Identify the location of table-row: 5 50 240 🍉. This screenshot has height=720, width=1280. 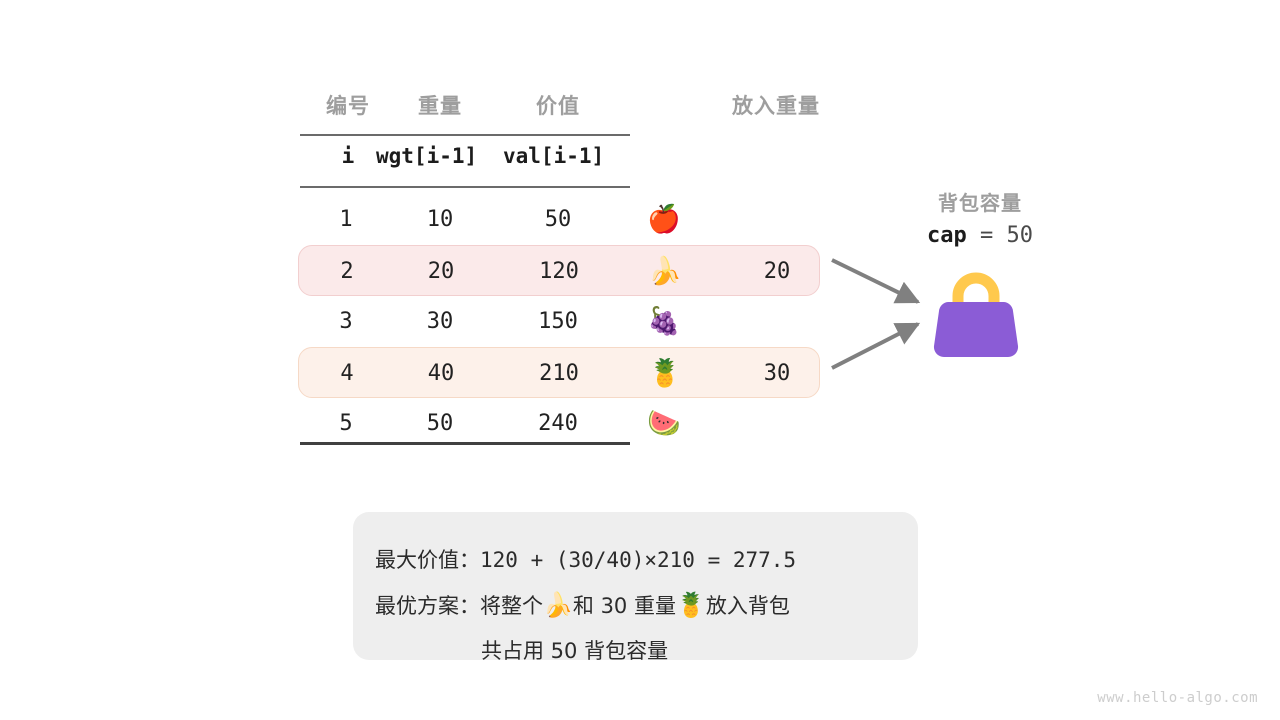
(559, 423).